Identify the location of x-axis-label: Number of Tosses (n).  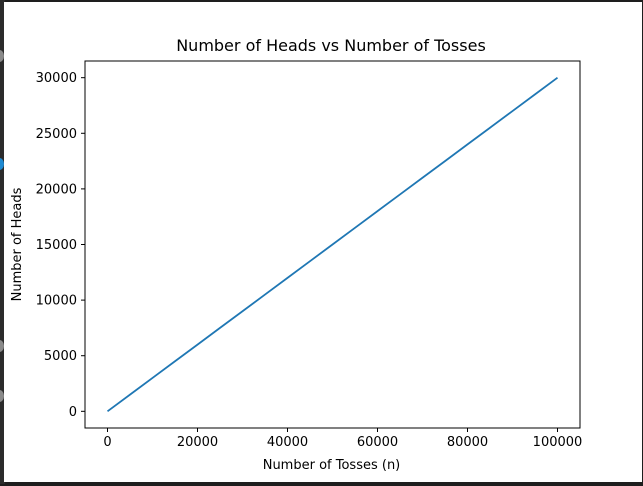
(332, 465).